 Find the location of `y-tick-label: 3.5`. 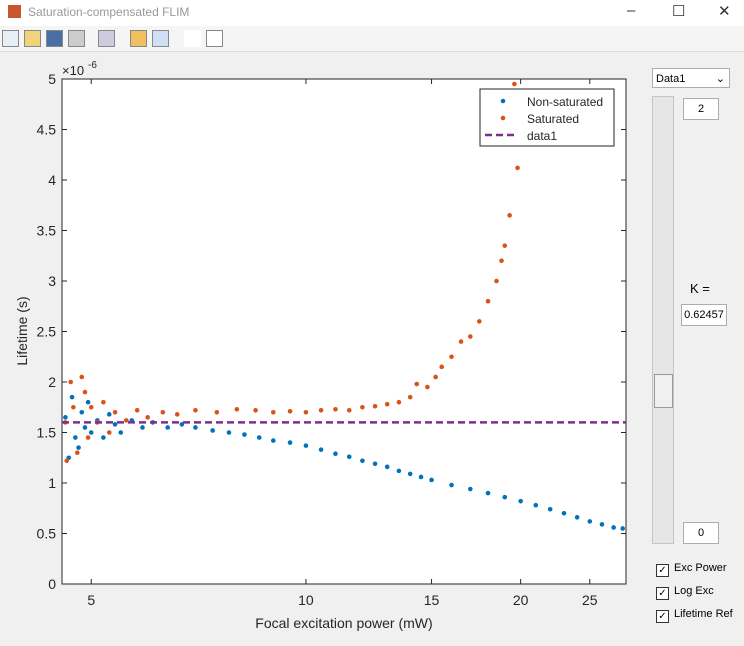

y-tick-label: 3.5 is located at coordinates (47, 231).